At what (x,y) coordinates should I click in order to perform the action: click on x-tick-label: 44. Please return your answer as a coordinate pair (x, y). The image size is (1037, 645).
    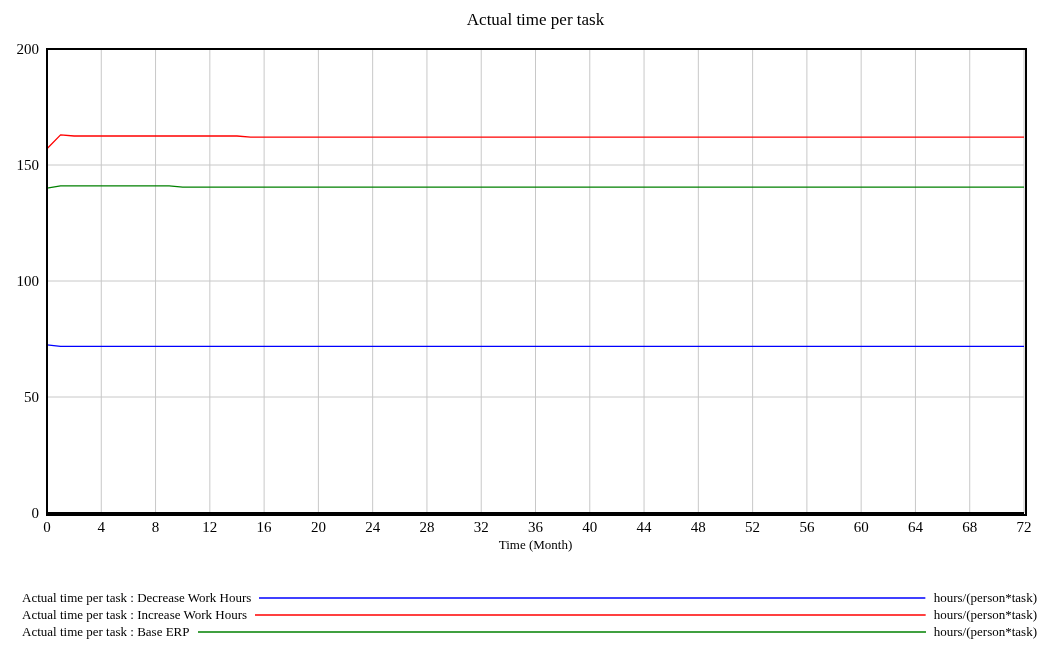
    Looking at the image, I should click on (644, 526).